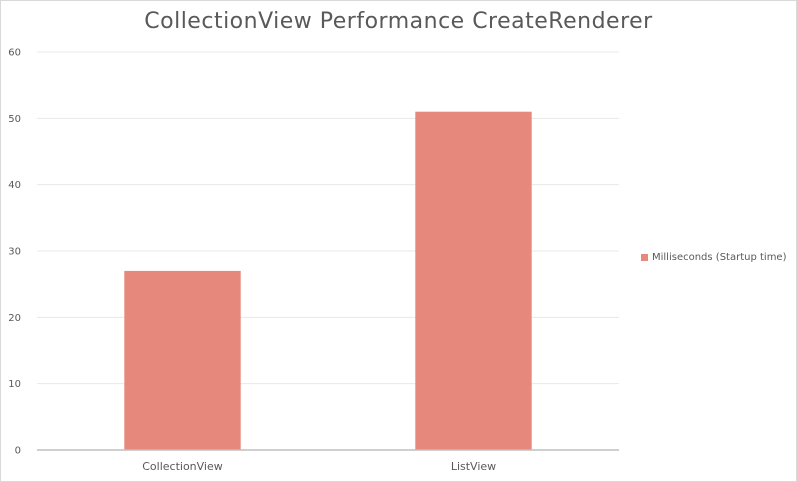 The height and width of the screenshot is (482, 797). Describe the element at coordinates (14, 53) in the screenshot. I see `y-tick-label: 60` at that location.